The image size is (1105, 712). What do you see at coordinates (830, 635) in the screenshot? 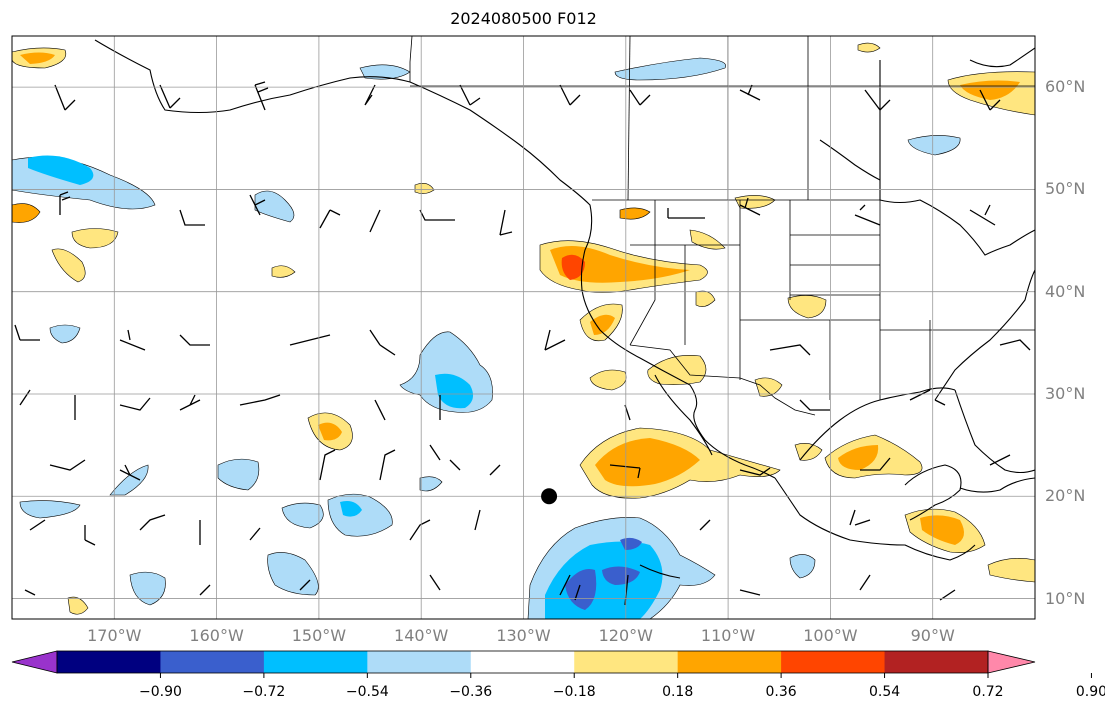
I see `lon-tick-label: 100°W` at bounding box center [830, 635].